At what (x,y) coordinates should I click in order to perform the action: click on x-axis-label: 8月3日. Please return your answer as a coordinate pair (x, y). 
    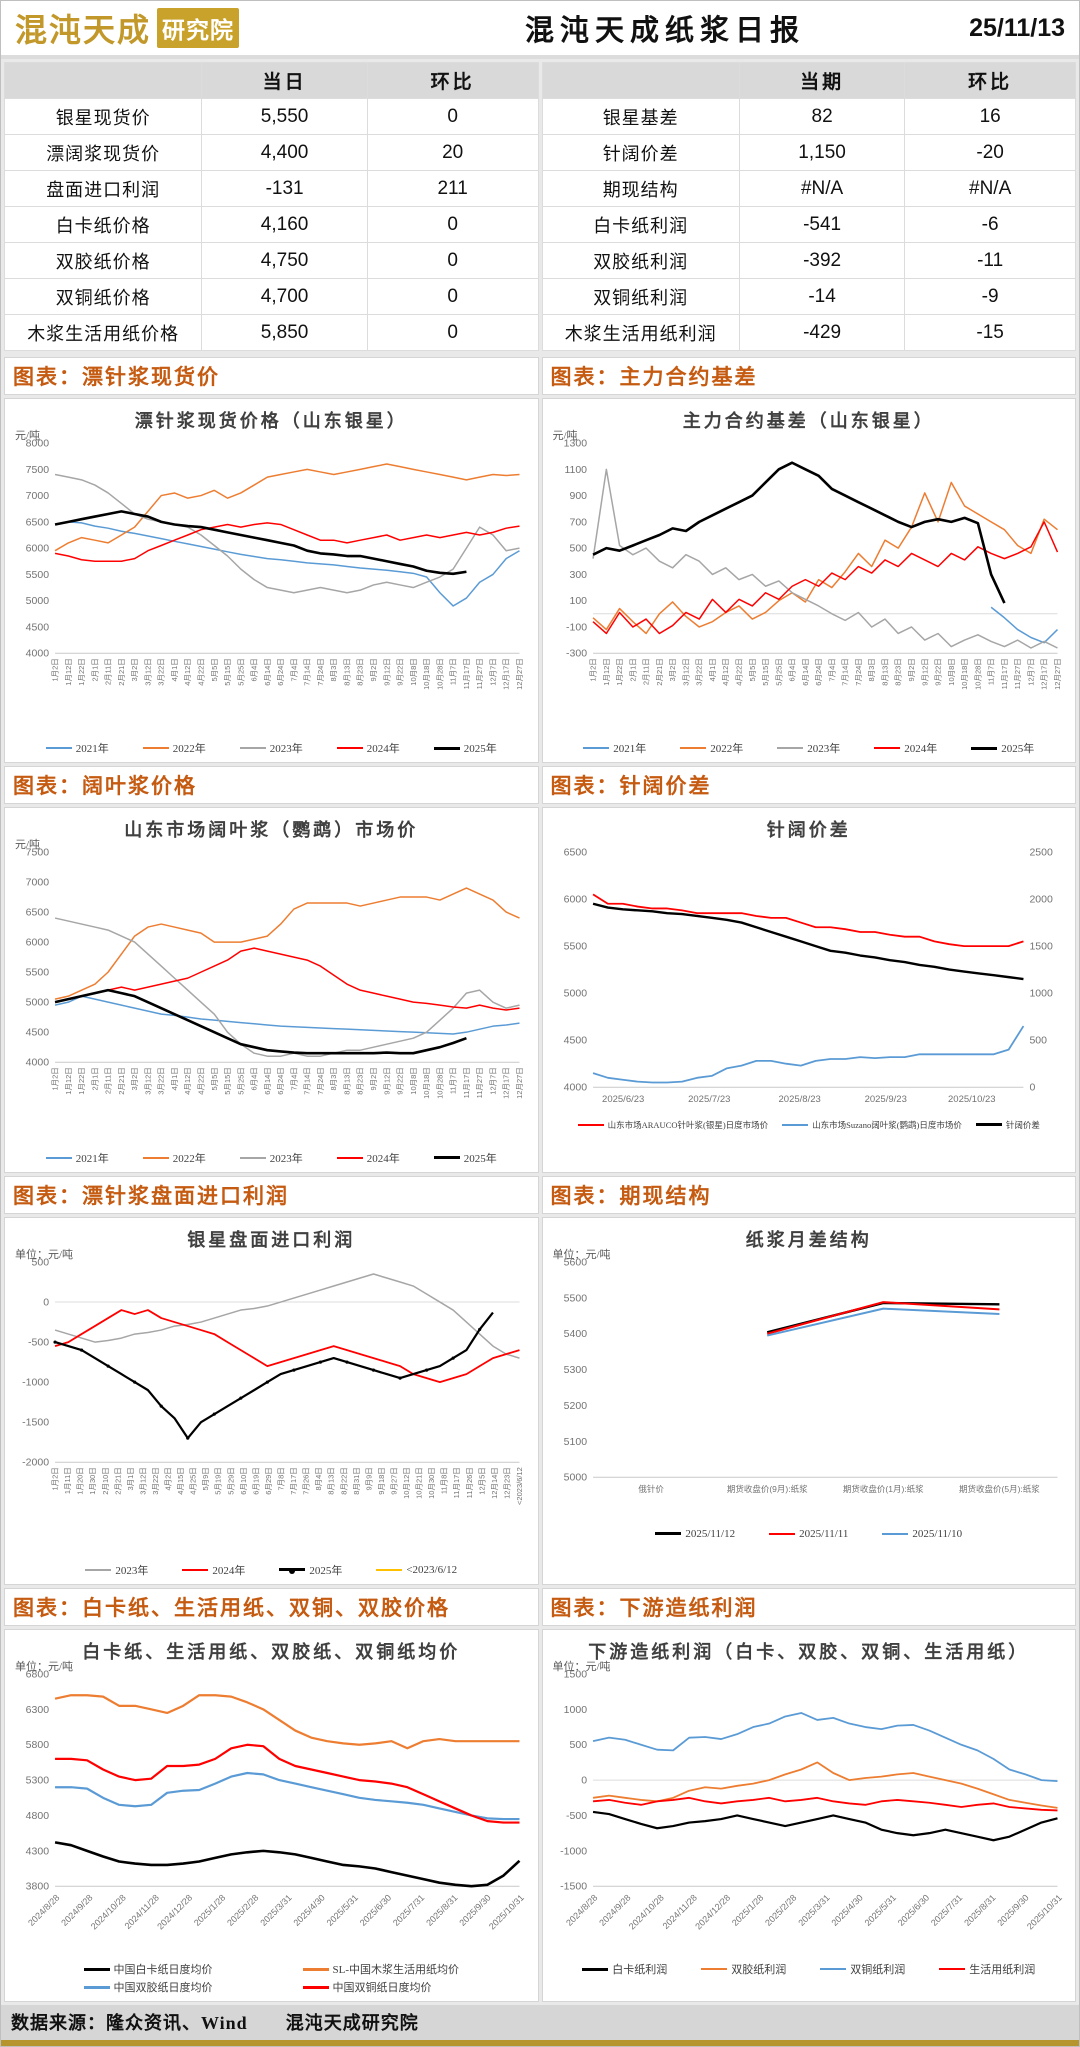
    Looking at the image, I should click on (333, 1078).